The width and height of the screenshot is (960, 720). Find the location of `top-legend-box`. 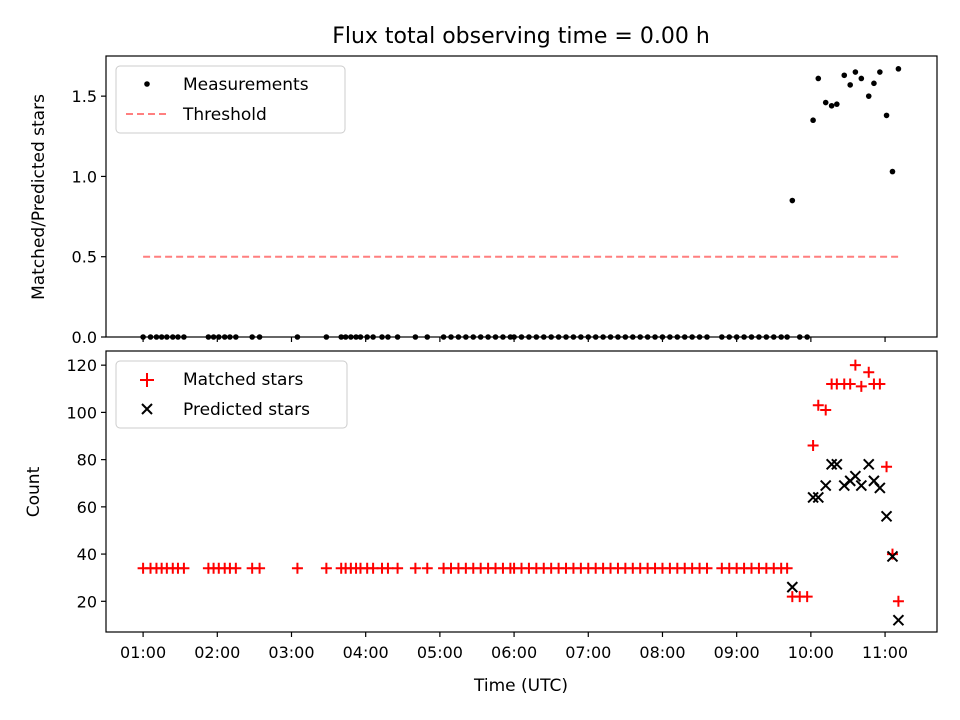

top-legend-box is located at coordinates (230, 99).